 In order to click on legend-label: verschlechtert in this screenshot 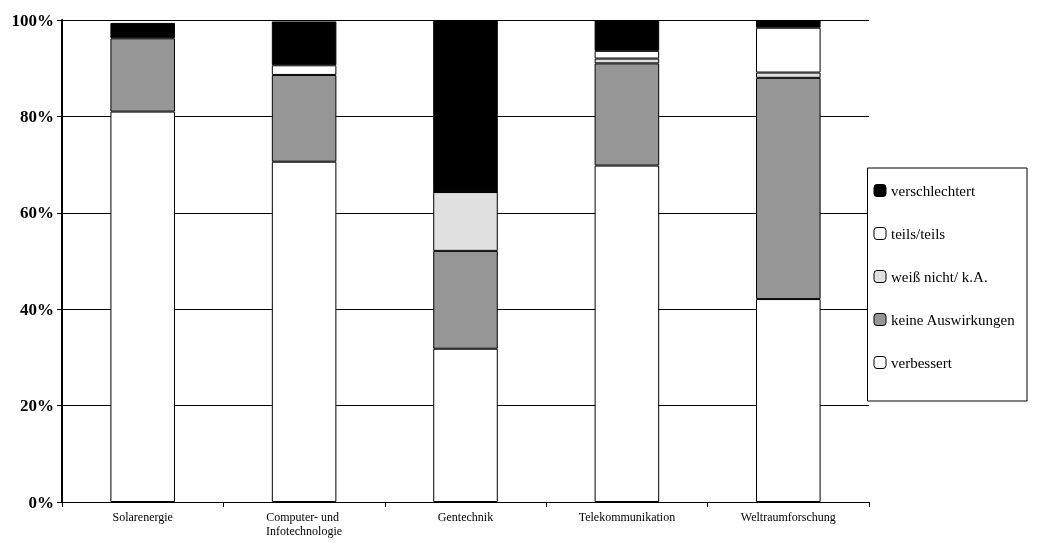, I will do `click(933, 190)`.